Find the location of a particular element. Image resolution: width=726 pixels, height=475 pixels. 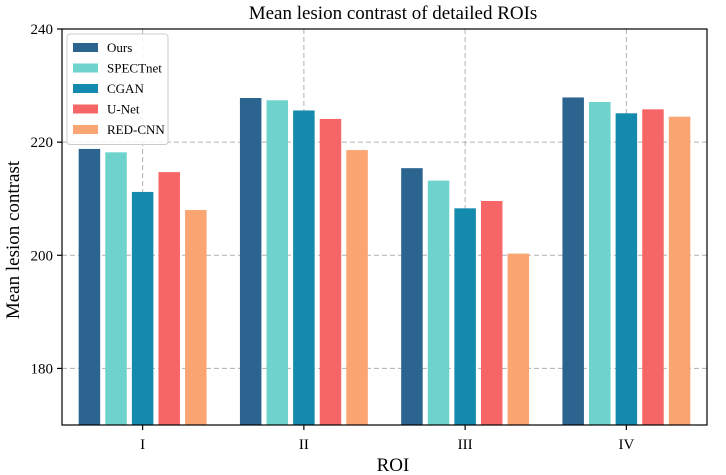

x-tick-label: I is located at coordinates (142, 445).